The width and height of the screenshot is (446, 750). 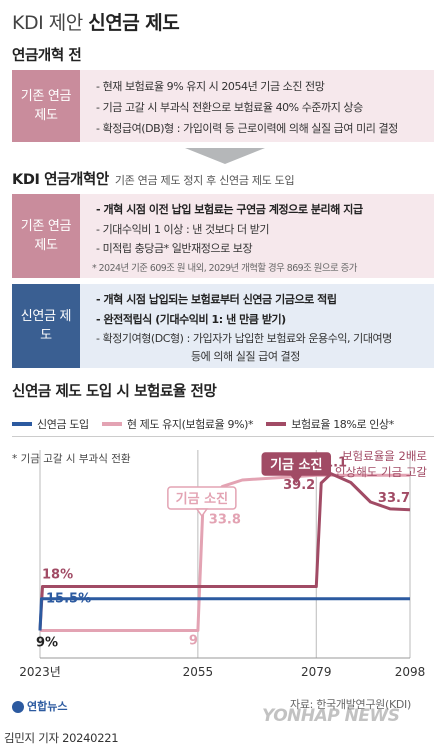 I want to click on source-text: 자료: 한국개발연구원(KDI), so click(x=350, y=704).